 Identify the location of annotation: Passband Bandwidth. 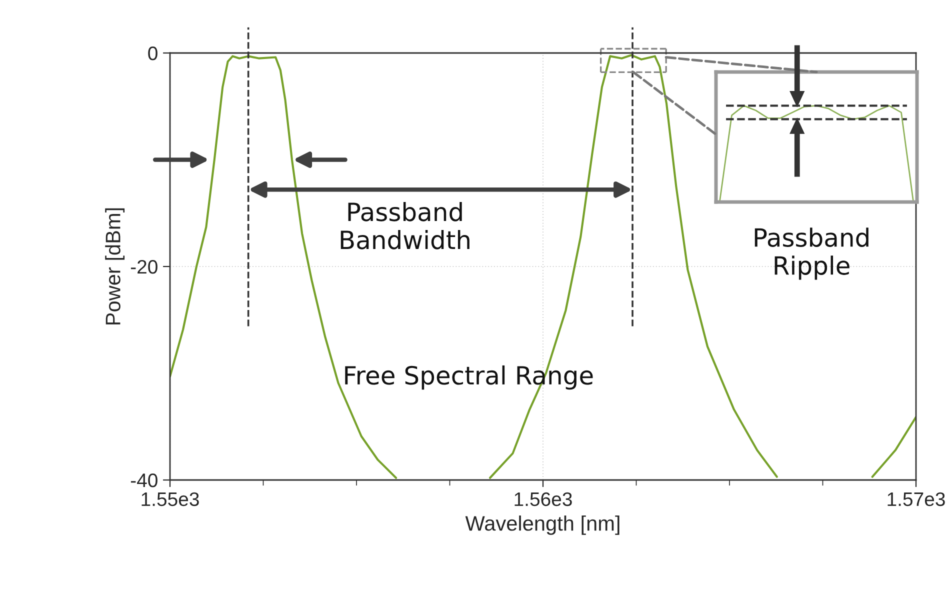
(405, 226).